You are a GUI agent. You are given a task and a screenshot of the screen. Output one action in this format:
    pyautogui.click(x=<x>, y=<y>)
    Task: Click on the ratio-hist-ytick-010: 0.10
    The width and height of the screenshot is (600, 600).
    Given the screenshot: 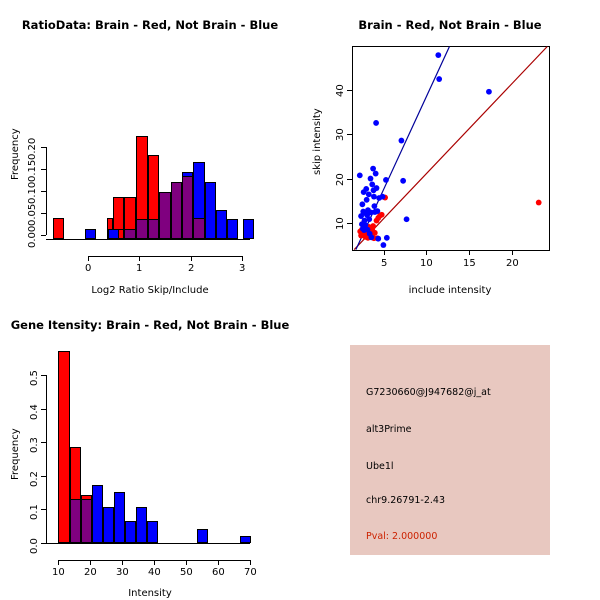 What is the action you would take?
    pyautogui.click(x=32, y=192)
    